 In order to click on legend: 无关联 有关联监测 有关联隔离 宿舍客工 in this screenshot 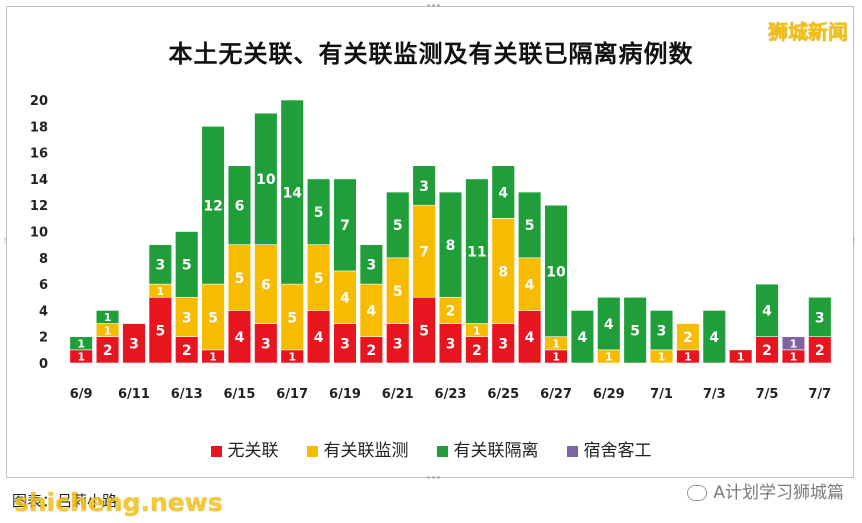, I will do `click(431, 448)`.